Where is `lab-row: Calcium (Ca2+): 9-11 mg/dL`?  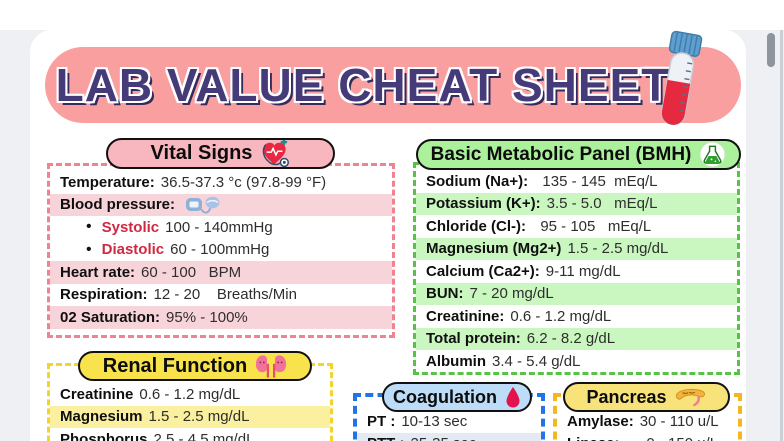 lab-row: Calcium (Ca2+): 9-11 mg/dL is located at coordinates (576, 271).